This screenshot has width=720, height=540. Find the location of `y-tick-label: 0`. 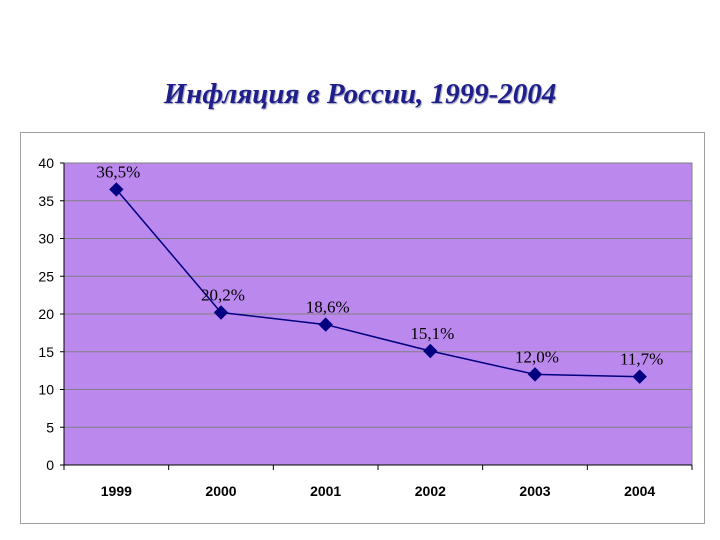

y-tick-label: 0 is located at coordinates (50, 465).